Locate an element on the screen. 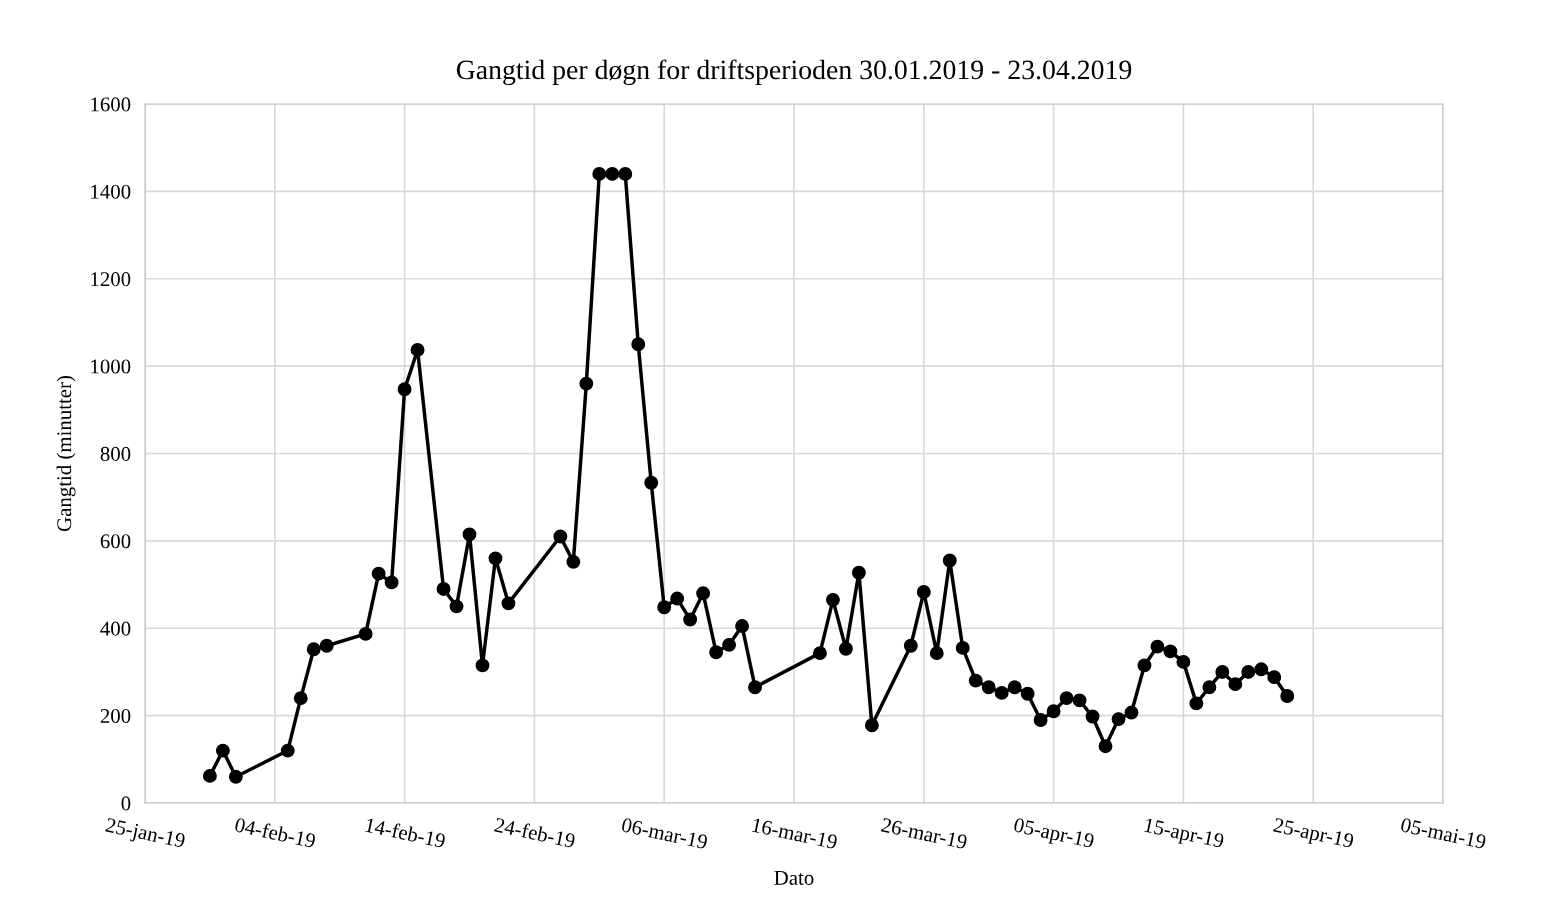 Image resolution: width=1562 pixels, height=922 pixels. x-tick-label: 05-apr-19 is located at coordinates (1053, 835).